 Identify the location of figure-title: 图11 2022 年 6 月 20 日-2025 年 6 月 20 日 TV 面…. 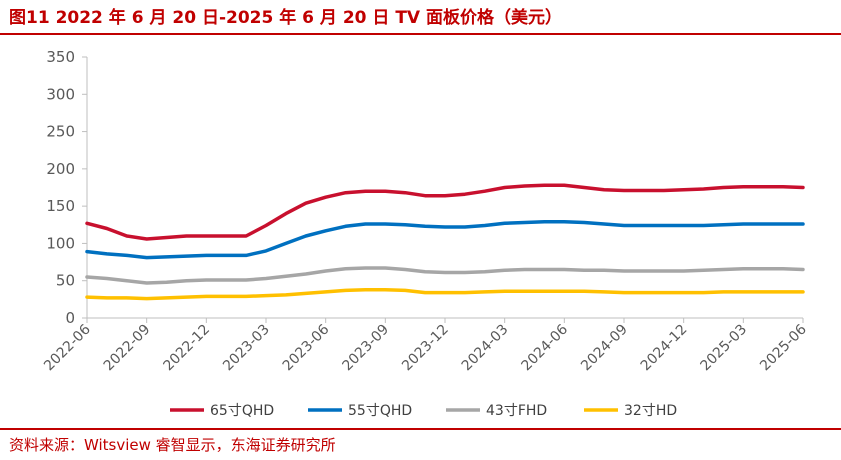
(286, 18).